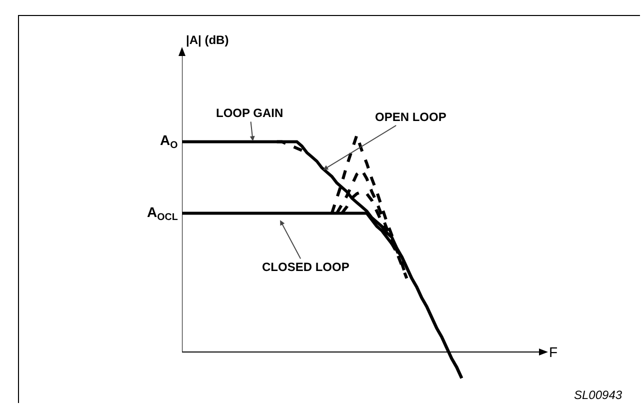 Image resolution: width=643 pixels, height=407 pixels. I want to click on text: A$_{OCL}$, so click(162, 213).